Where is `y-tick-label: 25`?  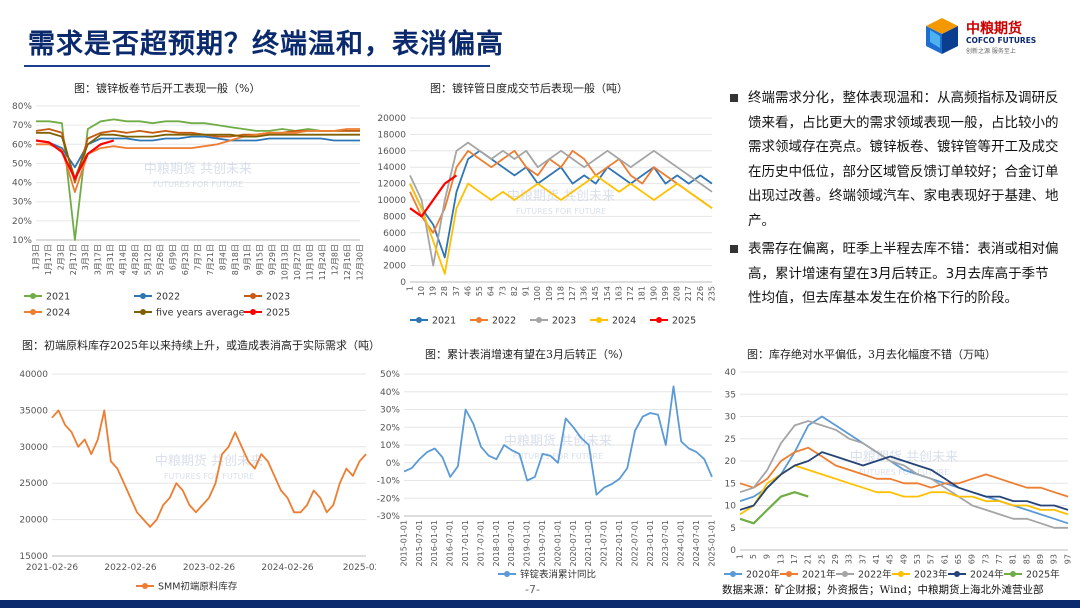 y-tick-label: 25 is located at coordinates (730, 440).